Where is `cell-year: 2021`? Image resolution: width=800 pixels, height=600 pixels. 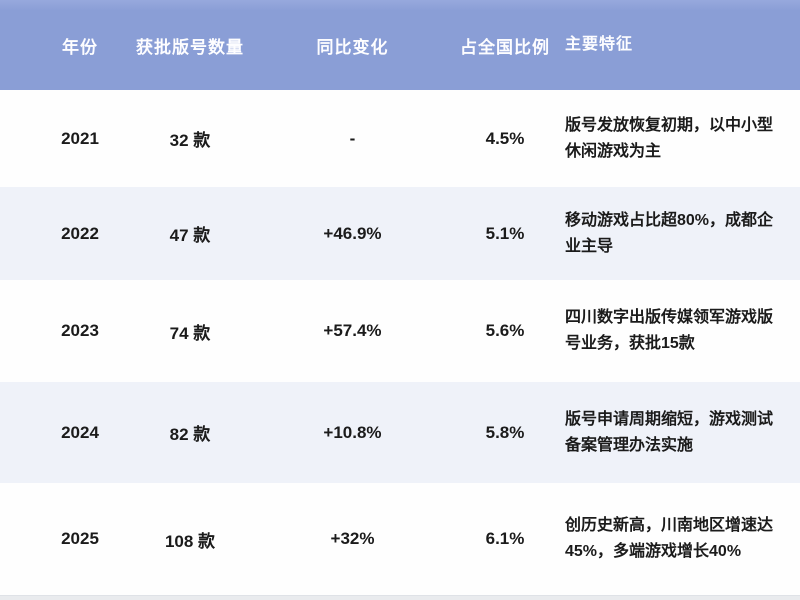
cell-year: 2021 is located at coordinates (80, 138).